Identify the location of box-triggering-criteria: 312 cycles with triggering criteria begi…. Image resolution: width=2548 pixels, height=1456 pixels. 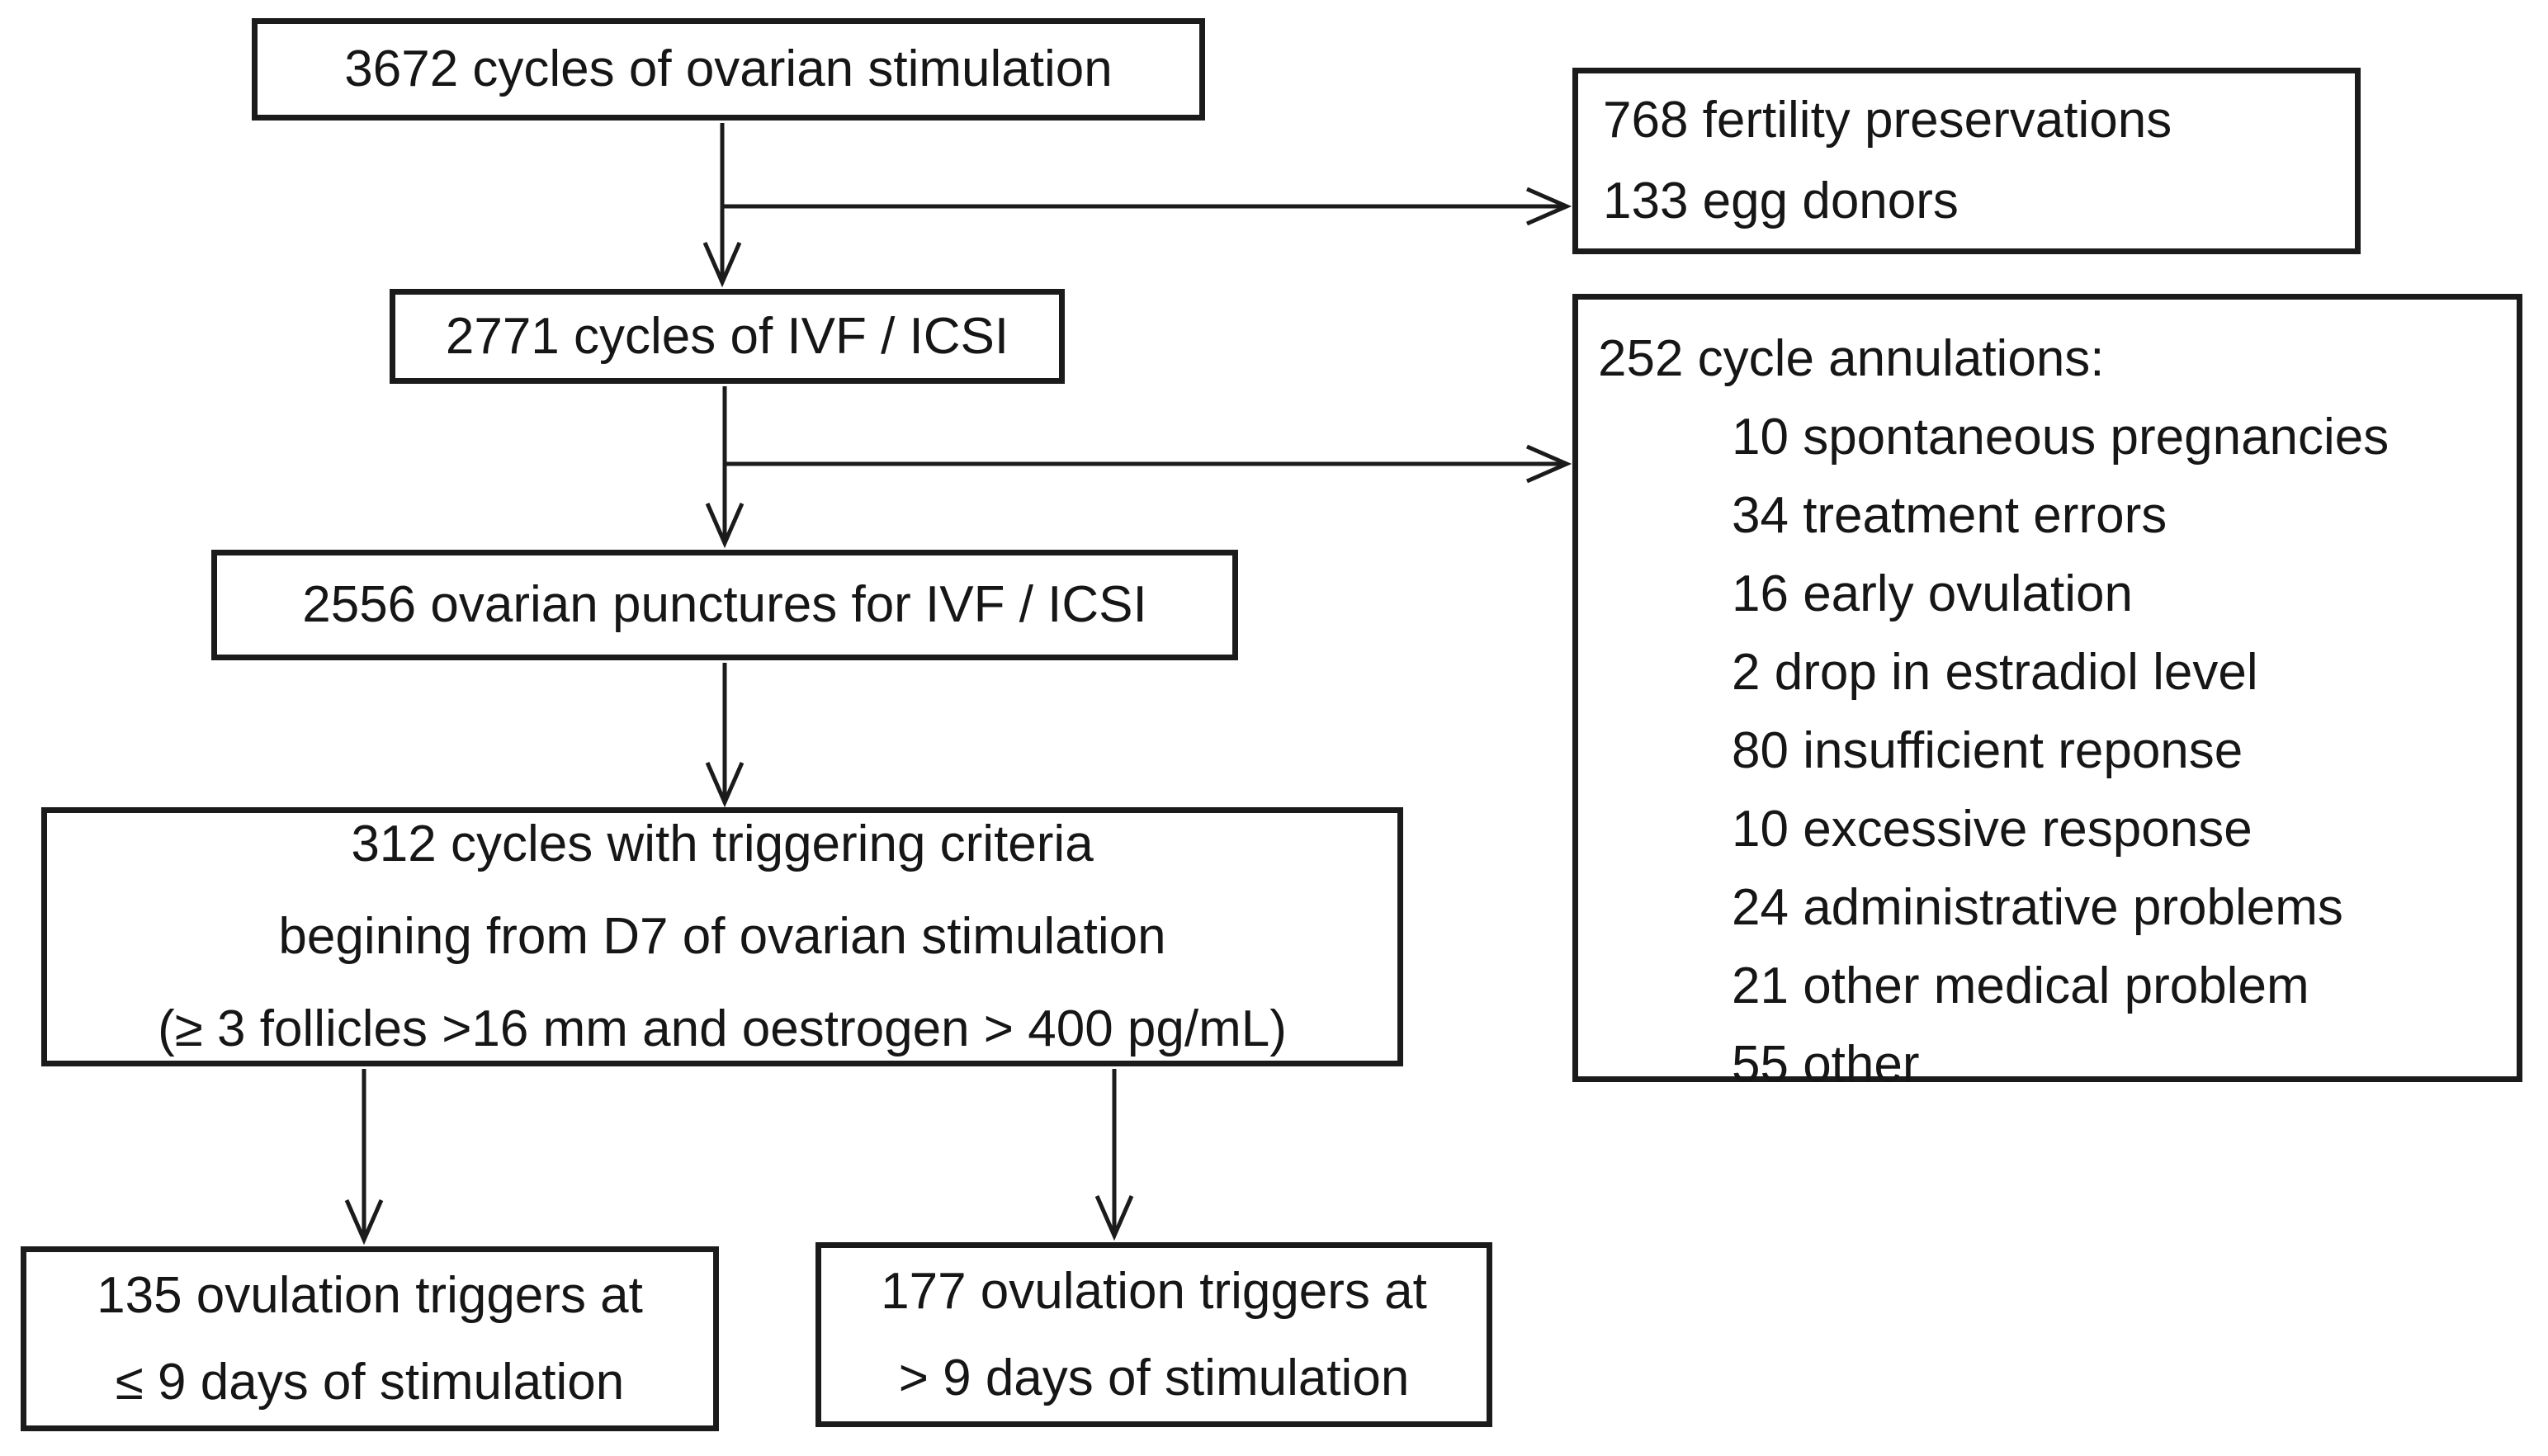
(722, 936).